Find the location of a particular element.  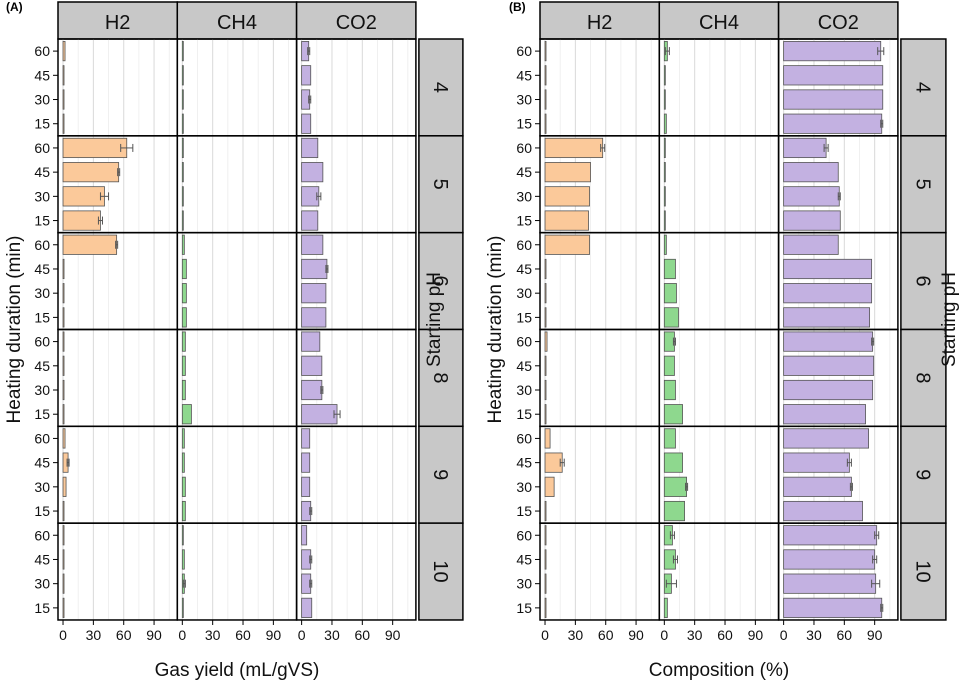

x-axis-title: Composition (%) is located at coordinates (719, 670).